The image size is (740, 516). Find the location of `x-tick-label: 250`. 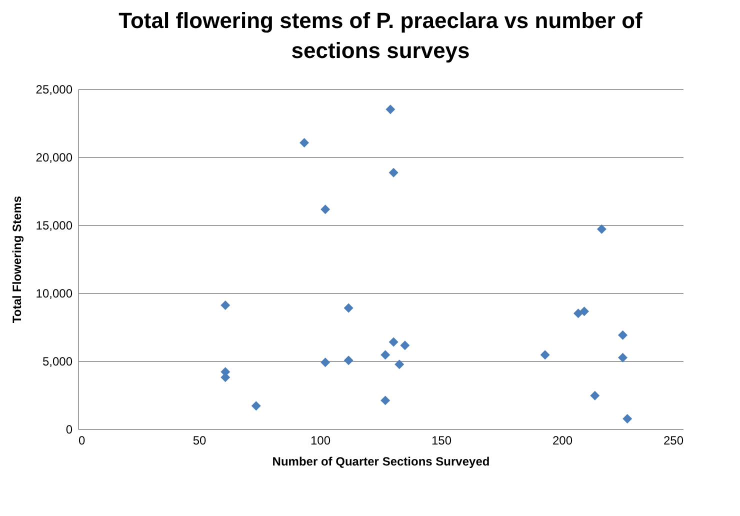

x-tick-label: 250 is located at coordinates (673, 441).